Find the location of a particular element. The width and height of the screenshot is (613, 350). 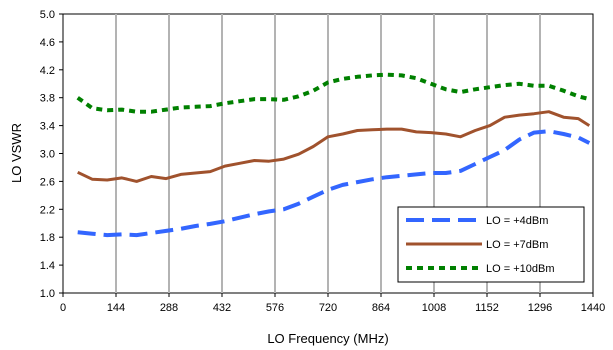

x-tick-label: 576 is located at coordinates (275, 308).